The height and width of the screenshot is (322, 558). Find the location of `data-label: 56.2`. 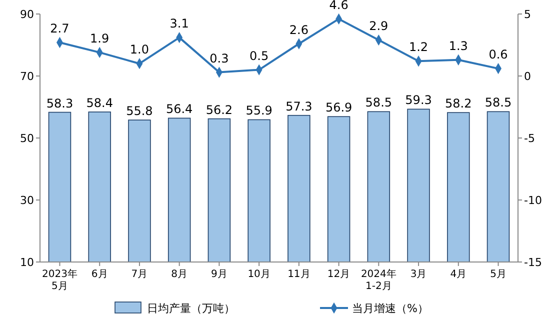

data-label: 56.2 is located at coordinates (219, 109).